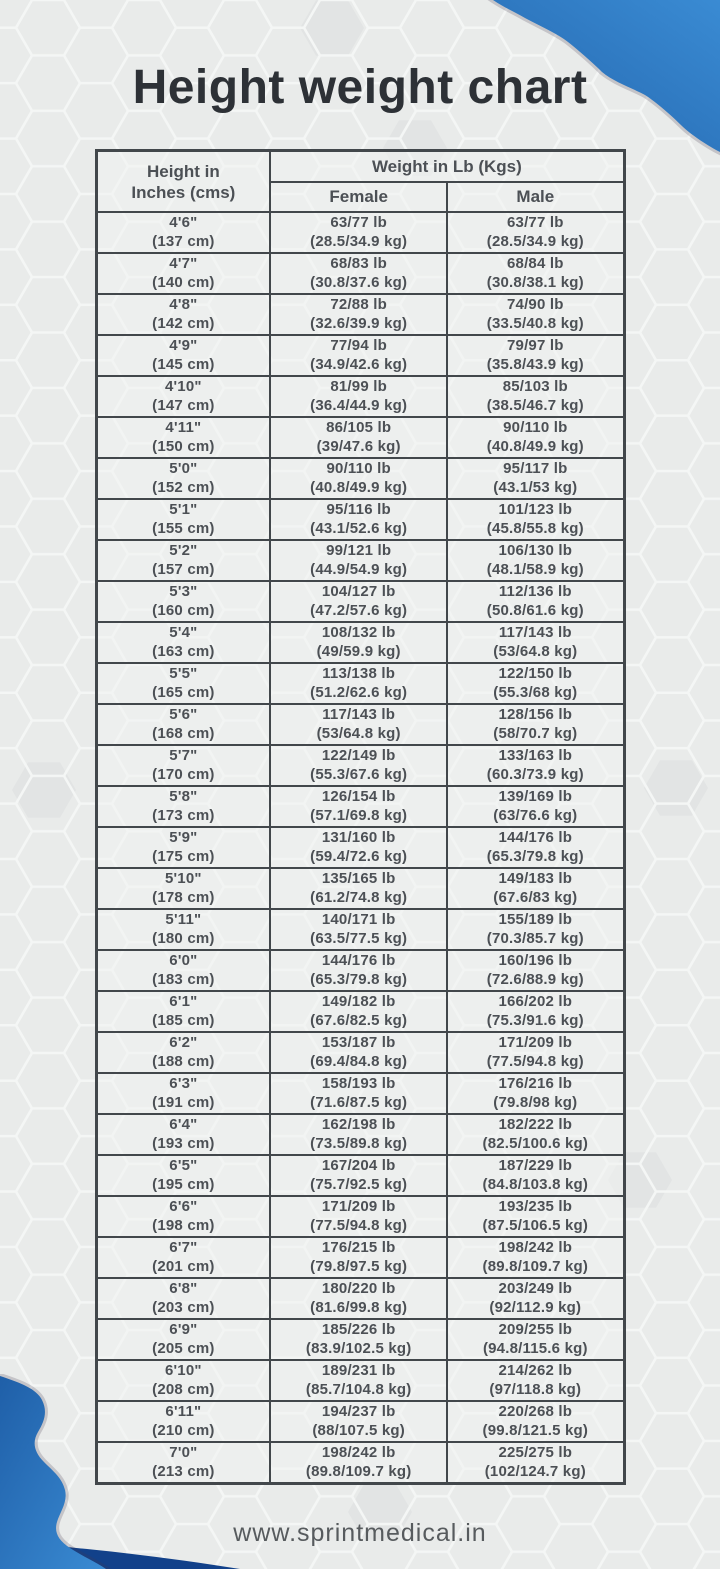 The height and width of the screenshot is (1569, 720). I want to click on female-weight-cell: 198/242 lb (89.8/109.7 kg), so click(359, 1463).